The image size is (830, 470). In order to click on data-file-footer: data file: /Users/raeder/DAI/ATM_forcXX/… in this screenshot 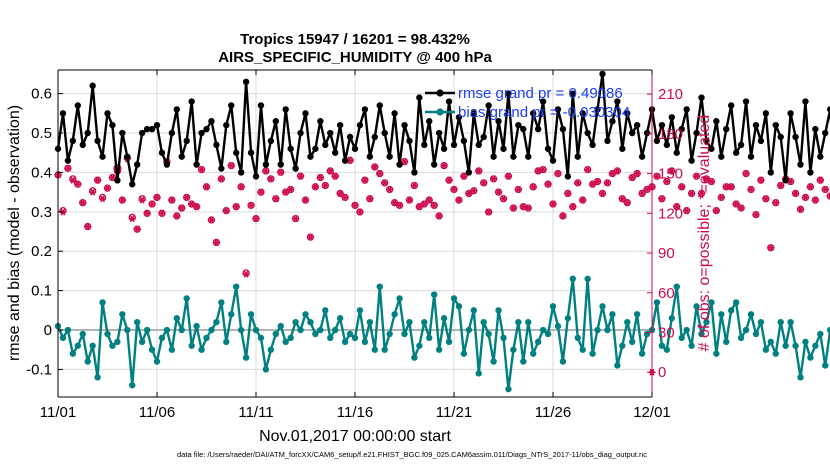, I will do `click(412, 454)`.